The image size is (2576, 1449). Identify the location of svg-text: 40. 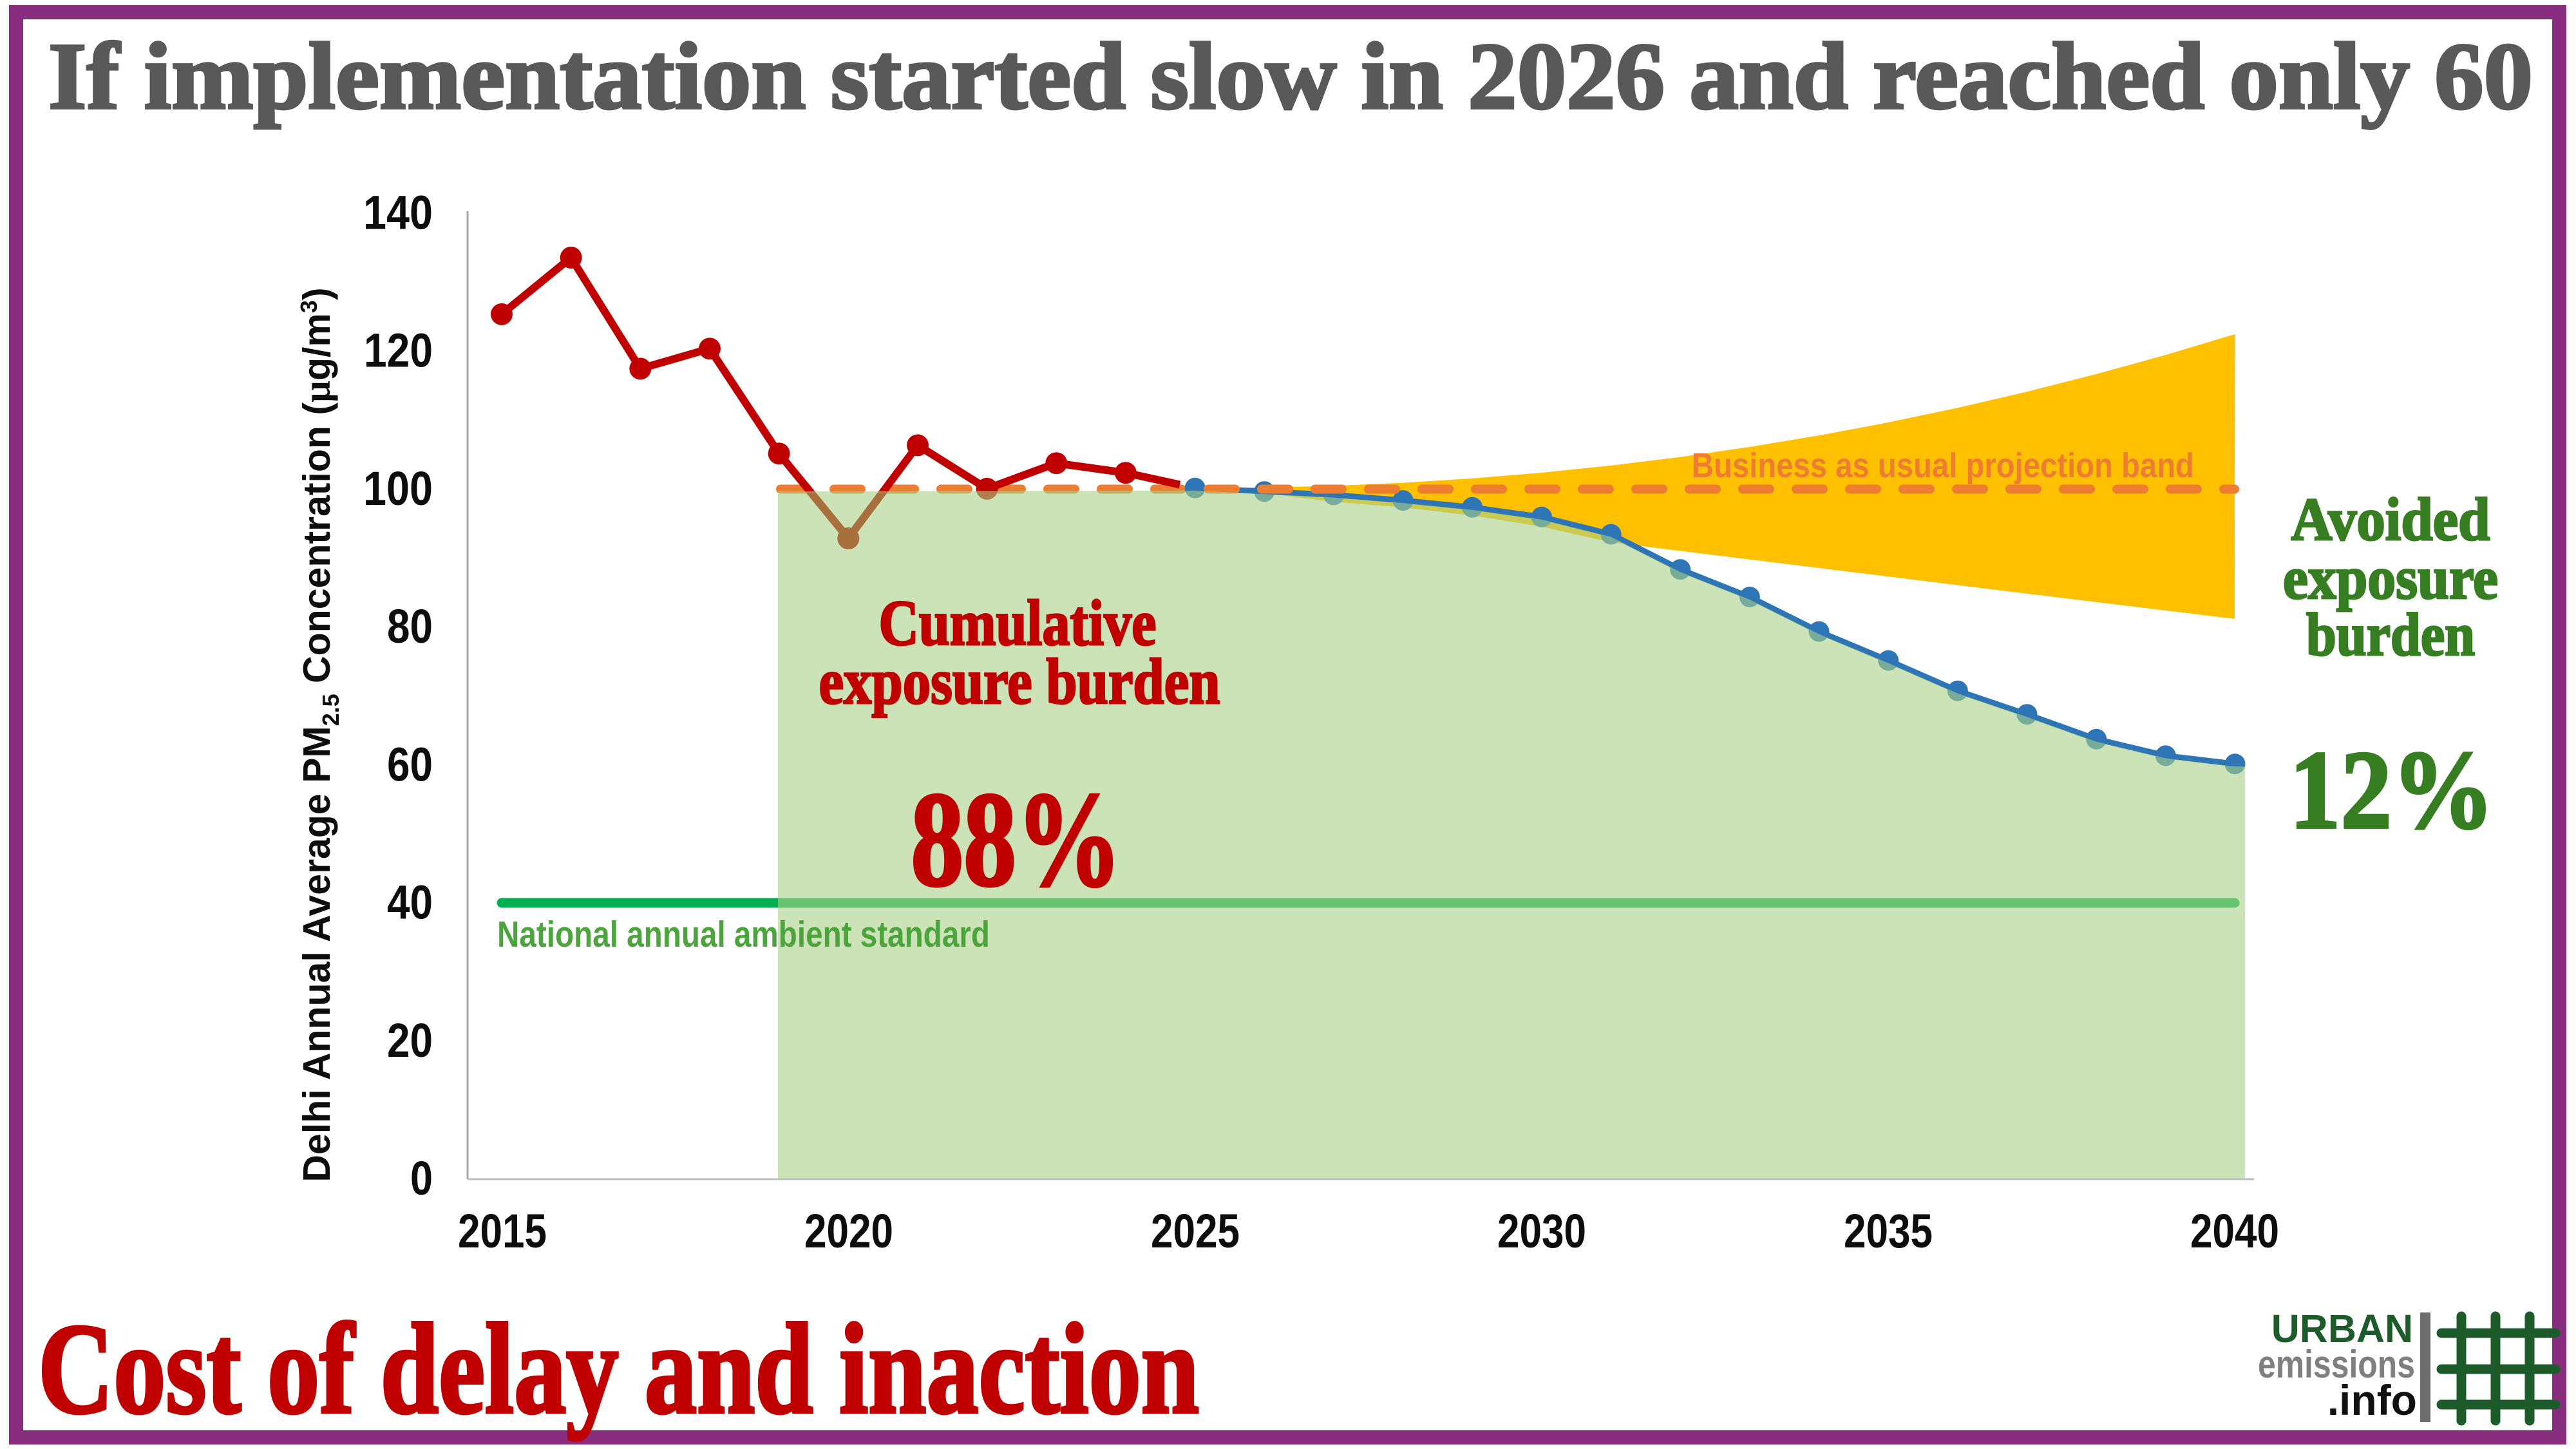
(410, 903).